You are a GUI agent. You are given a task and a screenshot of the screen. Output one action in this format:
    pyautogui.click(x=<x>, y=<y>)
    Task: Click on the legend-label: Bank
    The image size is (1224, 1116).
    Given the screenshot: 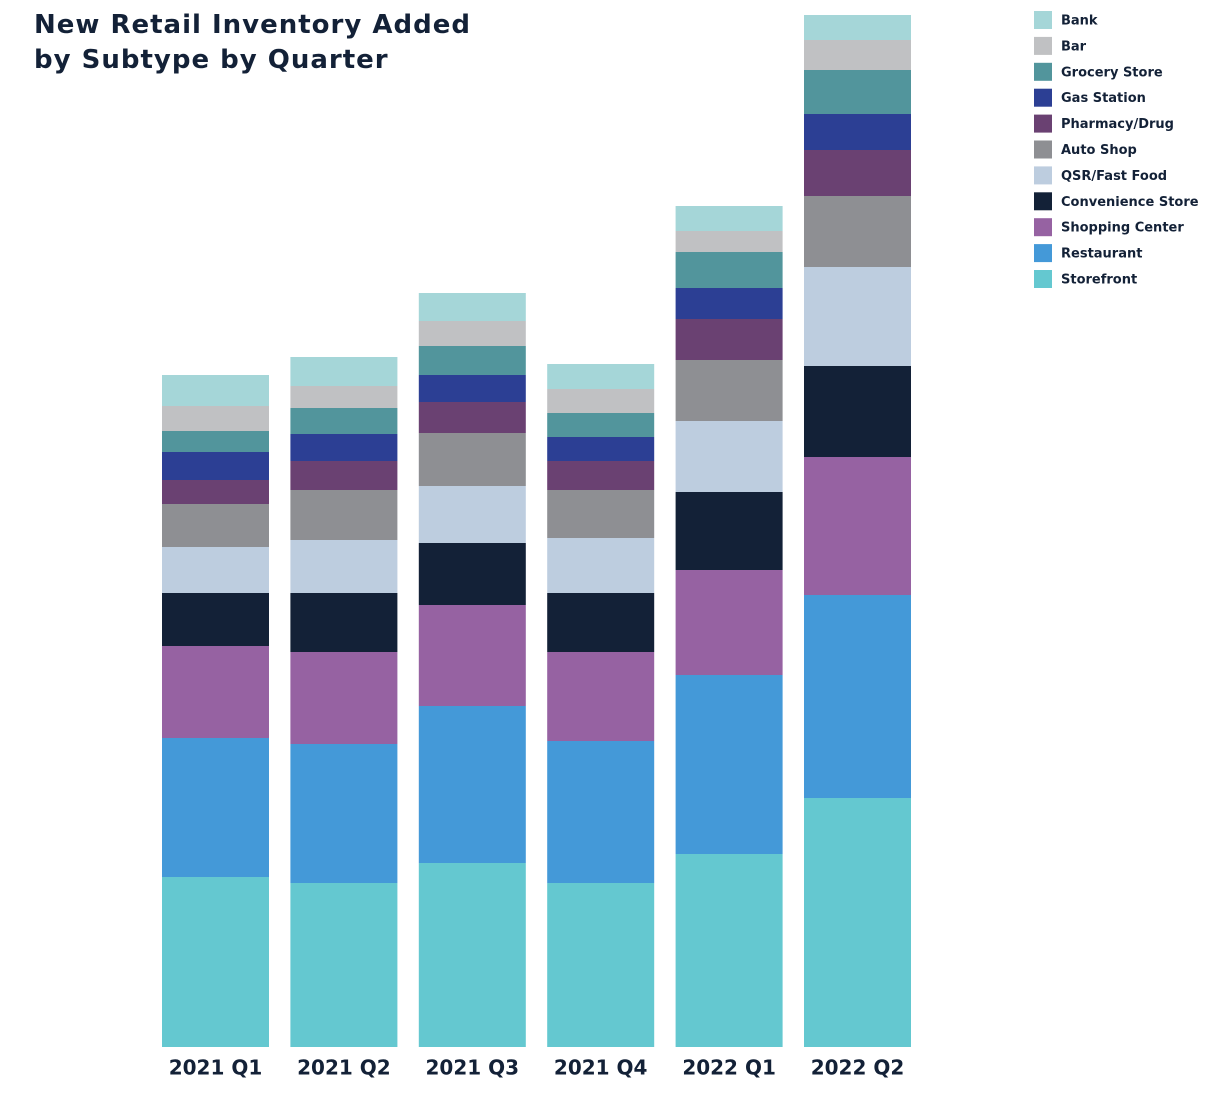 What is the action you would take?
    pyautogui.click(x=1079, y=21)
    